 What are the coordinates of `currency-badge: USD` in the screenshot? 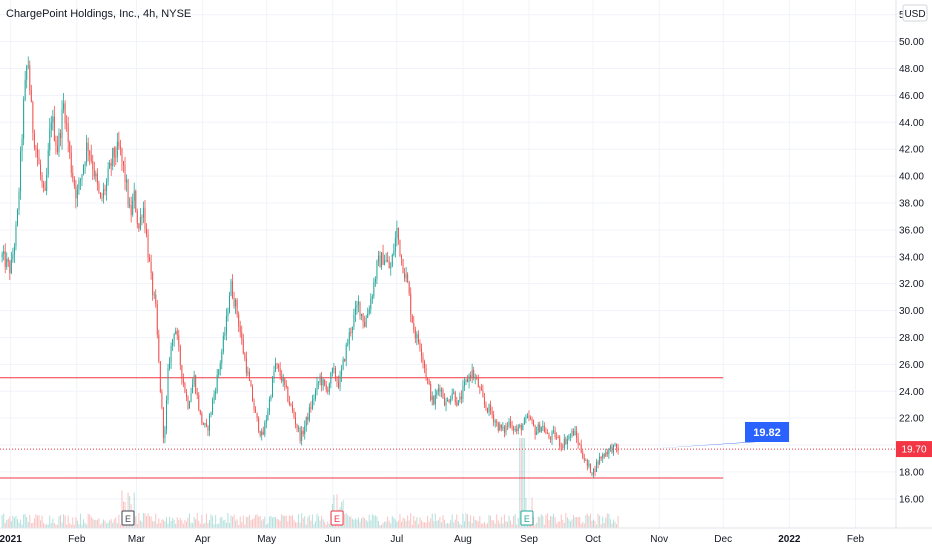 It's located at (915, 13).